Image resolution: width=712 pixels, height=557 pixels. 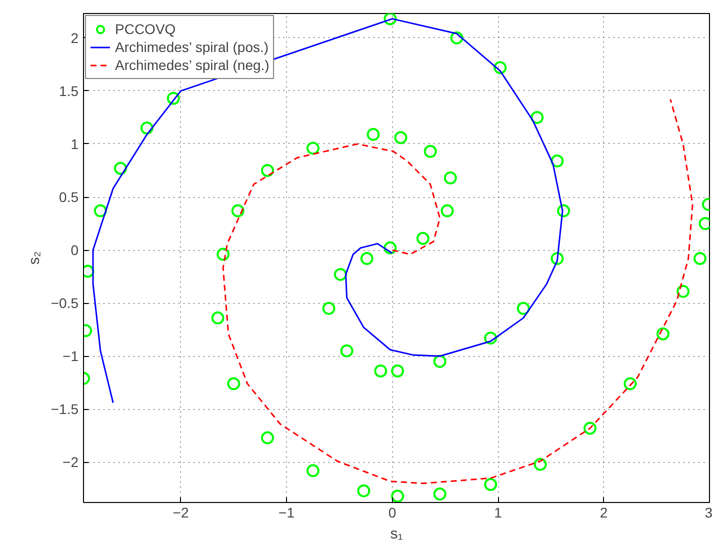 I want to click on y-tick-label: −1, so click(x=70, y=356).